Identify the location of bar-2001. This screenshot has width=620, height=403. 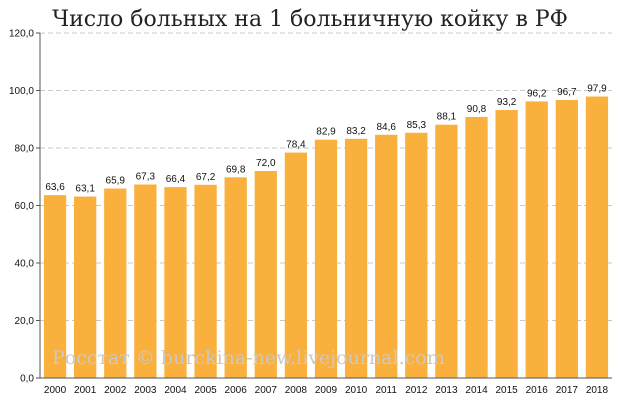
(85, 287).